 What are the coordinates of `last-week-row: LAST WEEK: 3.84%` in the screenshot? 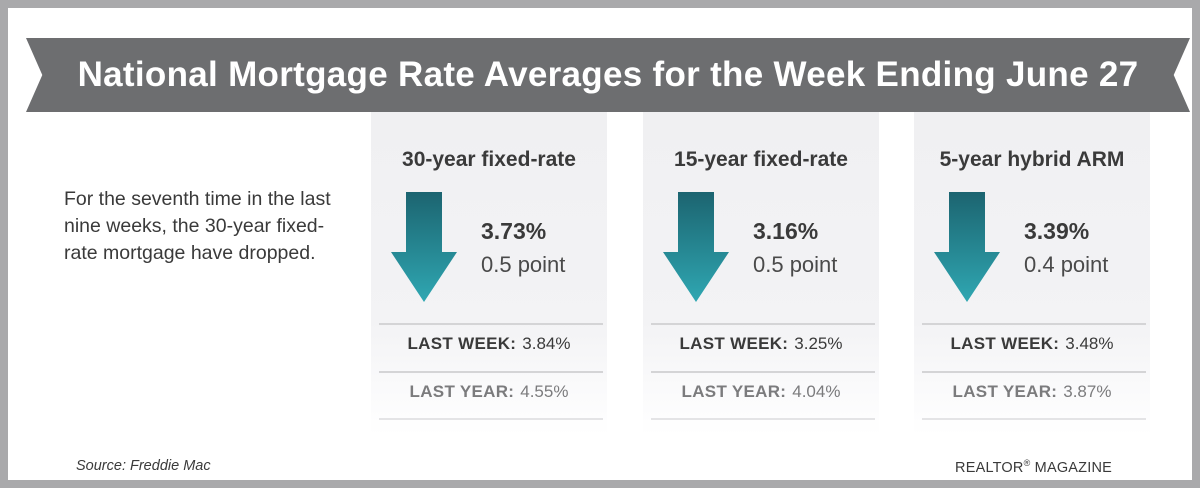 It's located at (489, 344).